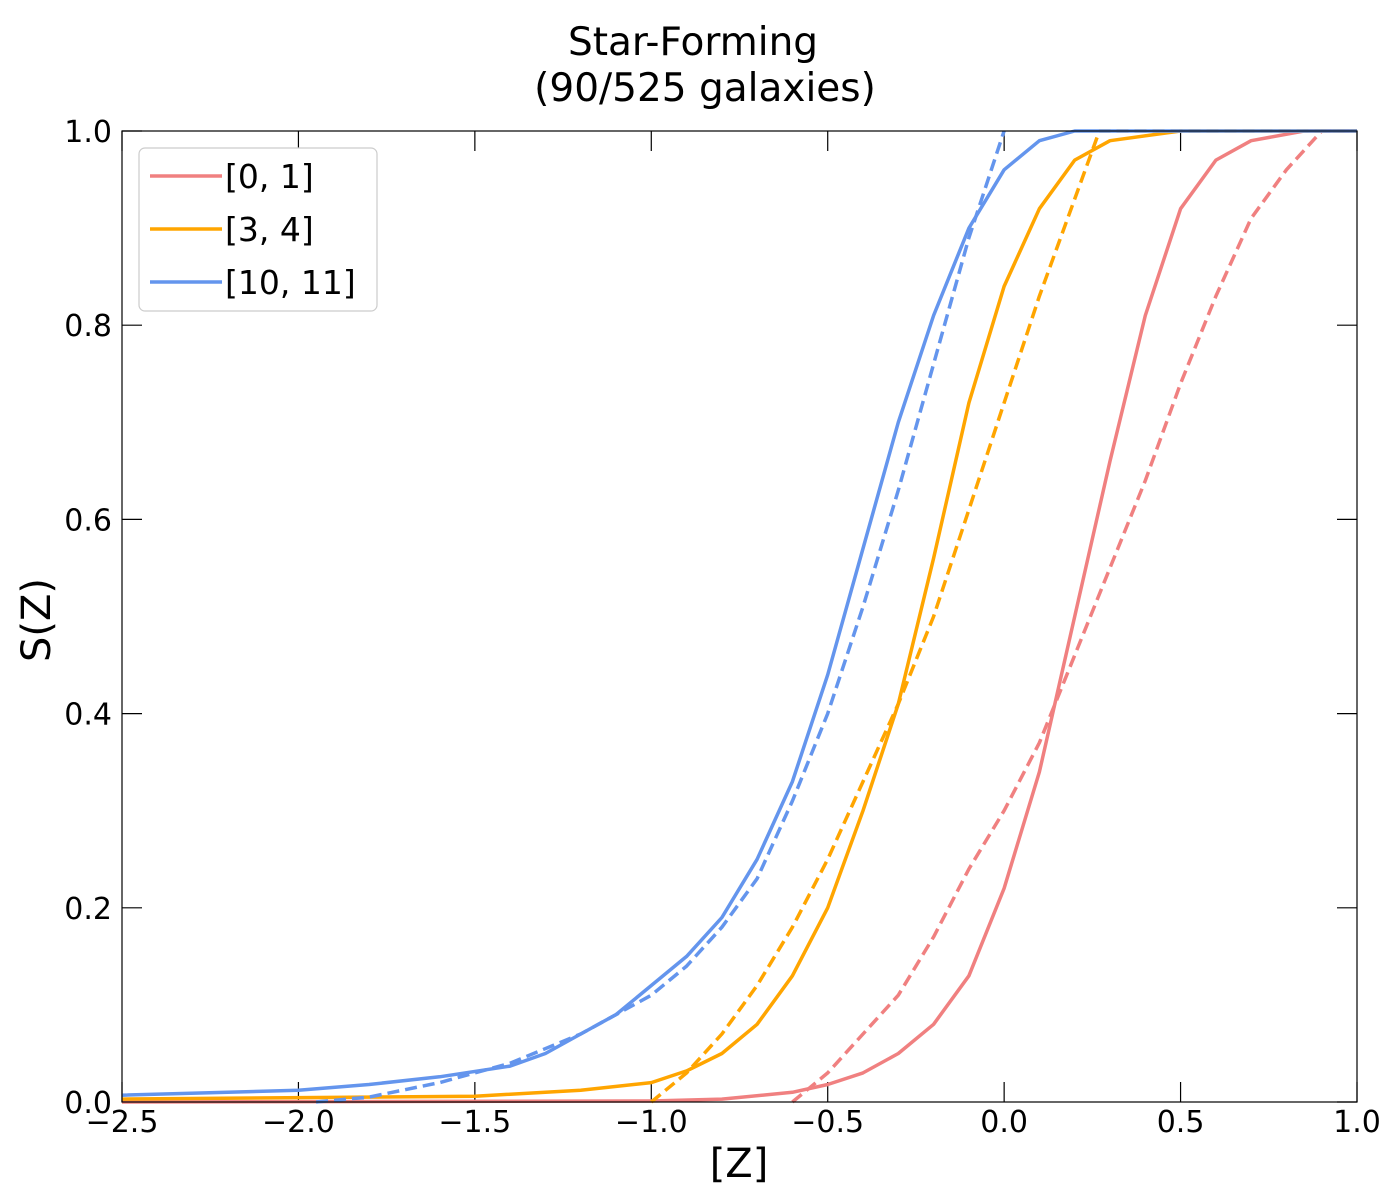  I want to click on legend-label: [0, 1], so click(269, 176).